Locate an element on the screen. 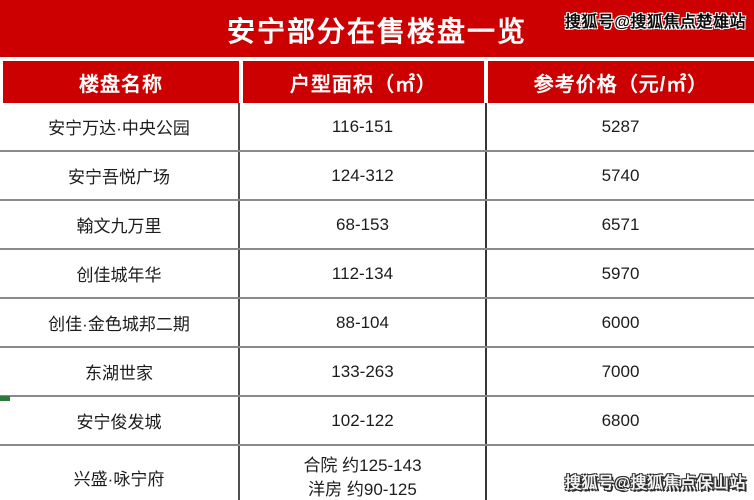 This screenshot has height=500, width=754. cell-name: 安宁俊发城 is located at coordinates (120, 420).